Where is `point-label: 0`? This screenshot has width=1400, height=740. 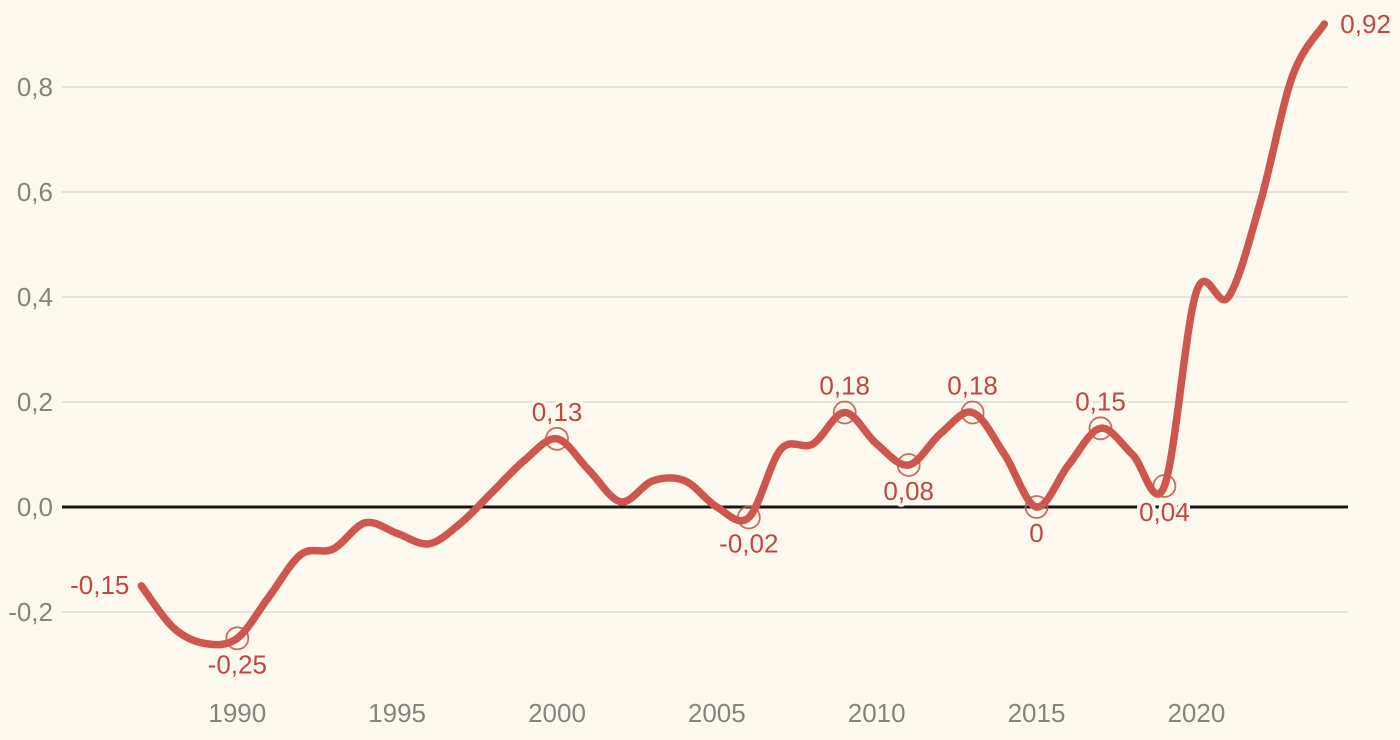 point-label: 0 is located at coordinates (1036, 533).